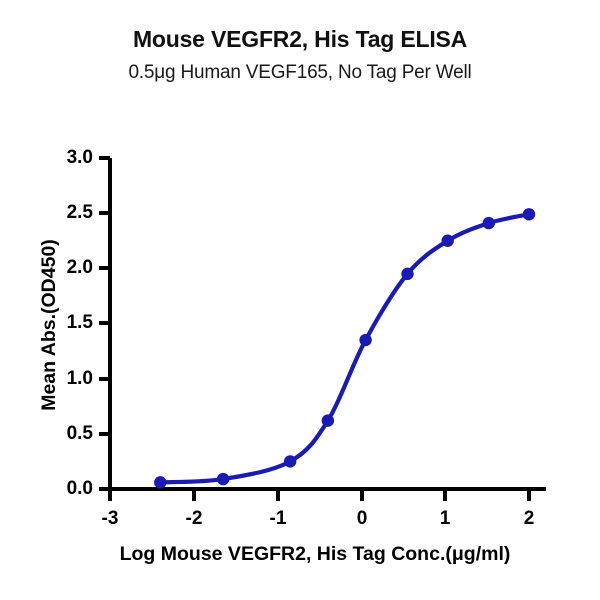 The image size is (600, 600). Describe the element at coordinates (315, 554) in the screenshot. I see `x-axis-title: Log Mouse VEGFR2, His Tag Conc.(μg/ml)` at that location.